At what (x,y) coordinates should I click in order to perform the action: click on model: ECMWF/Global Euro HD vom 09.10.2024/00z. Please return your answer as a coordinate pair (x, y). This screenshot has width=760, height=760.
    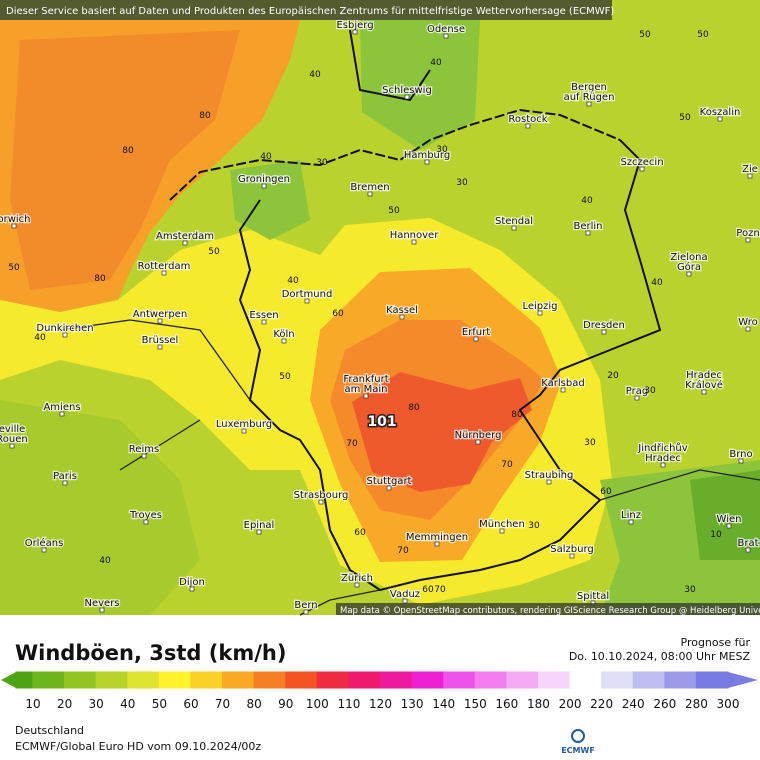
    Looking at the image, I should click on (138, 746).